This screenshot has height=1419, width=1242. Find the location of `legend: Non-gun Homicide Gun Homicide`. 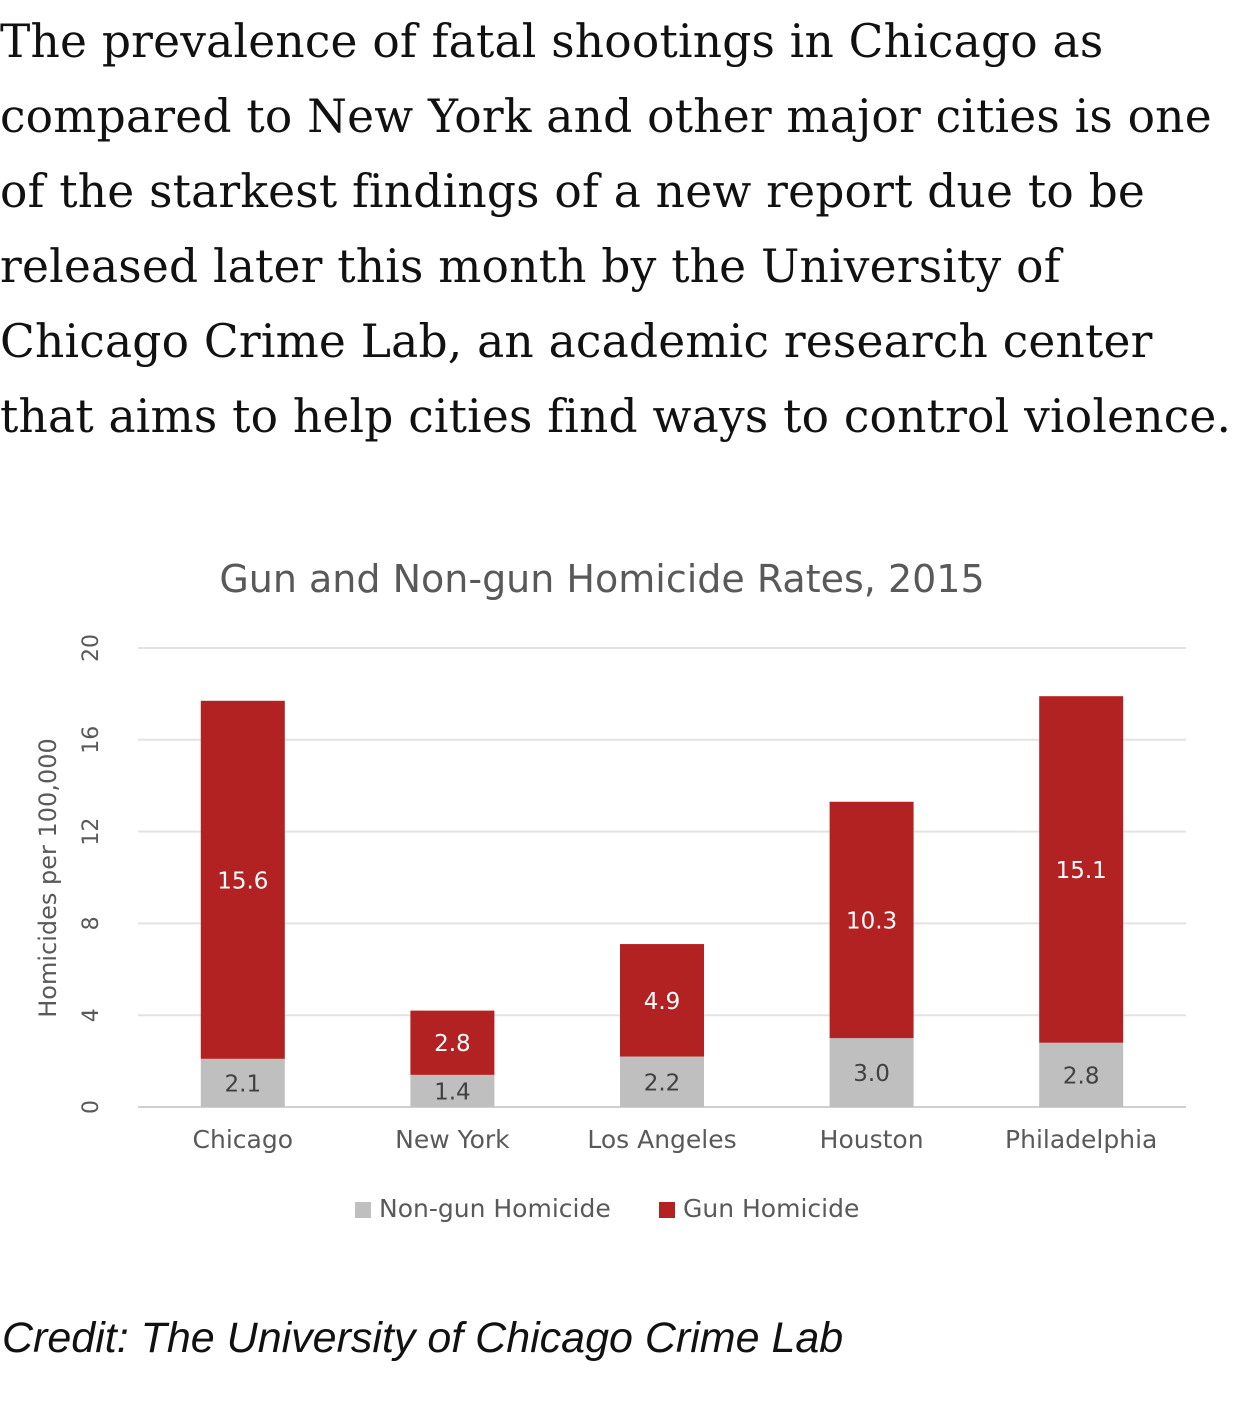

legend: Non-gun Homicide Gun Homicide is located at coordinates (607, 1208).